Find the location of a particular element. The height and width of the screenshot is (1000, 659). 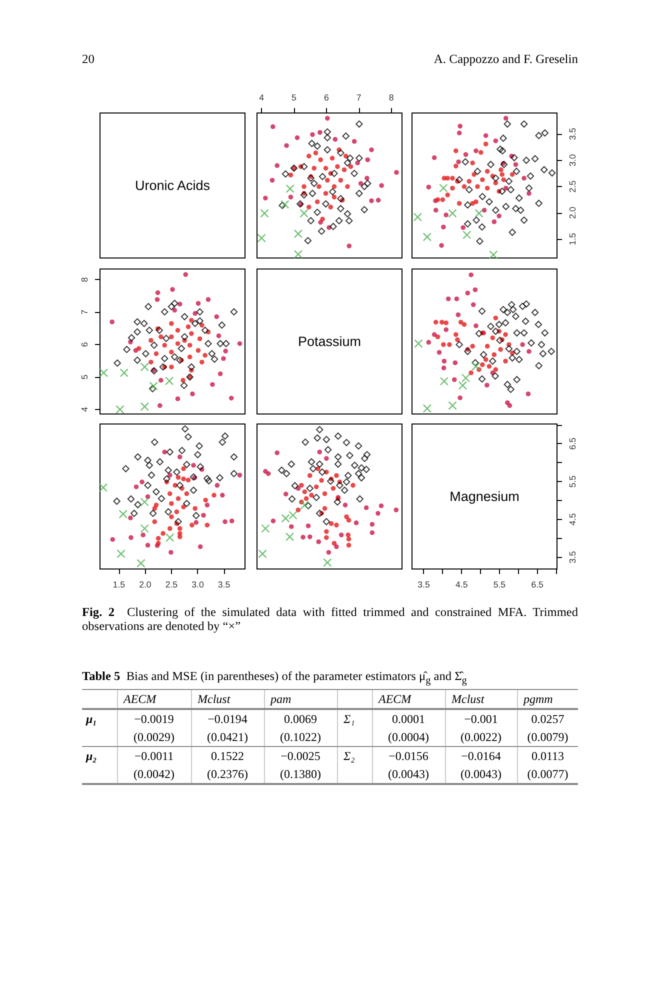

text: Magnesium is located at coordinates (484, 496).